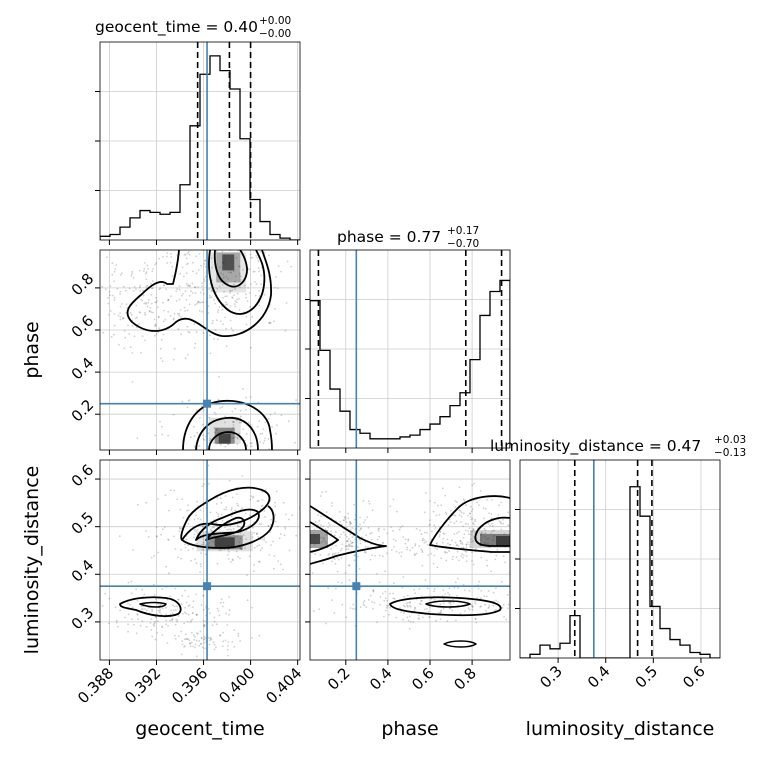  What do you see at coordinates (618, 446) in the screenshot?
I see `title-distance: luminosity_distance = 0.47 +0.03 −0.13` at bounding box center [618, 446].